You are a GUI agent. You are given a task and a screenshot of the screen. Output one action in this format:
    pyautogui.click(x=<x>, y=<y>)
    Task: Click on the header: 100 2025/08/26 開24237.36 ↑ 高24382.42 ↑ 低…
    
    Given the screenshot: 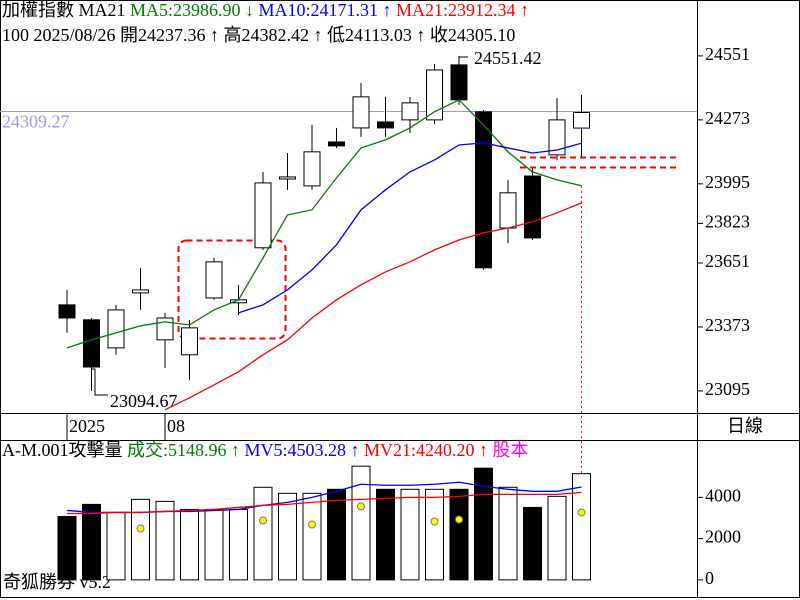 What is the action you would take?
    pyautogui.click(x=258, y=35)
    